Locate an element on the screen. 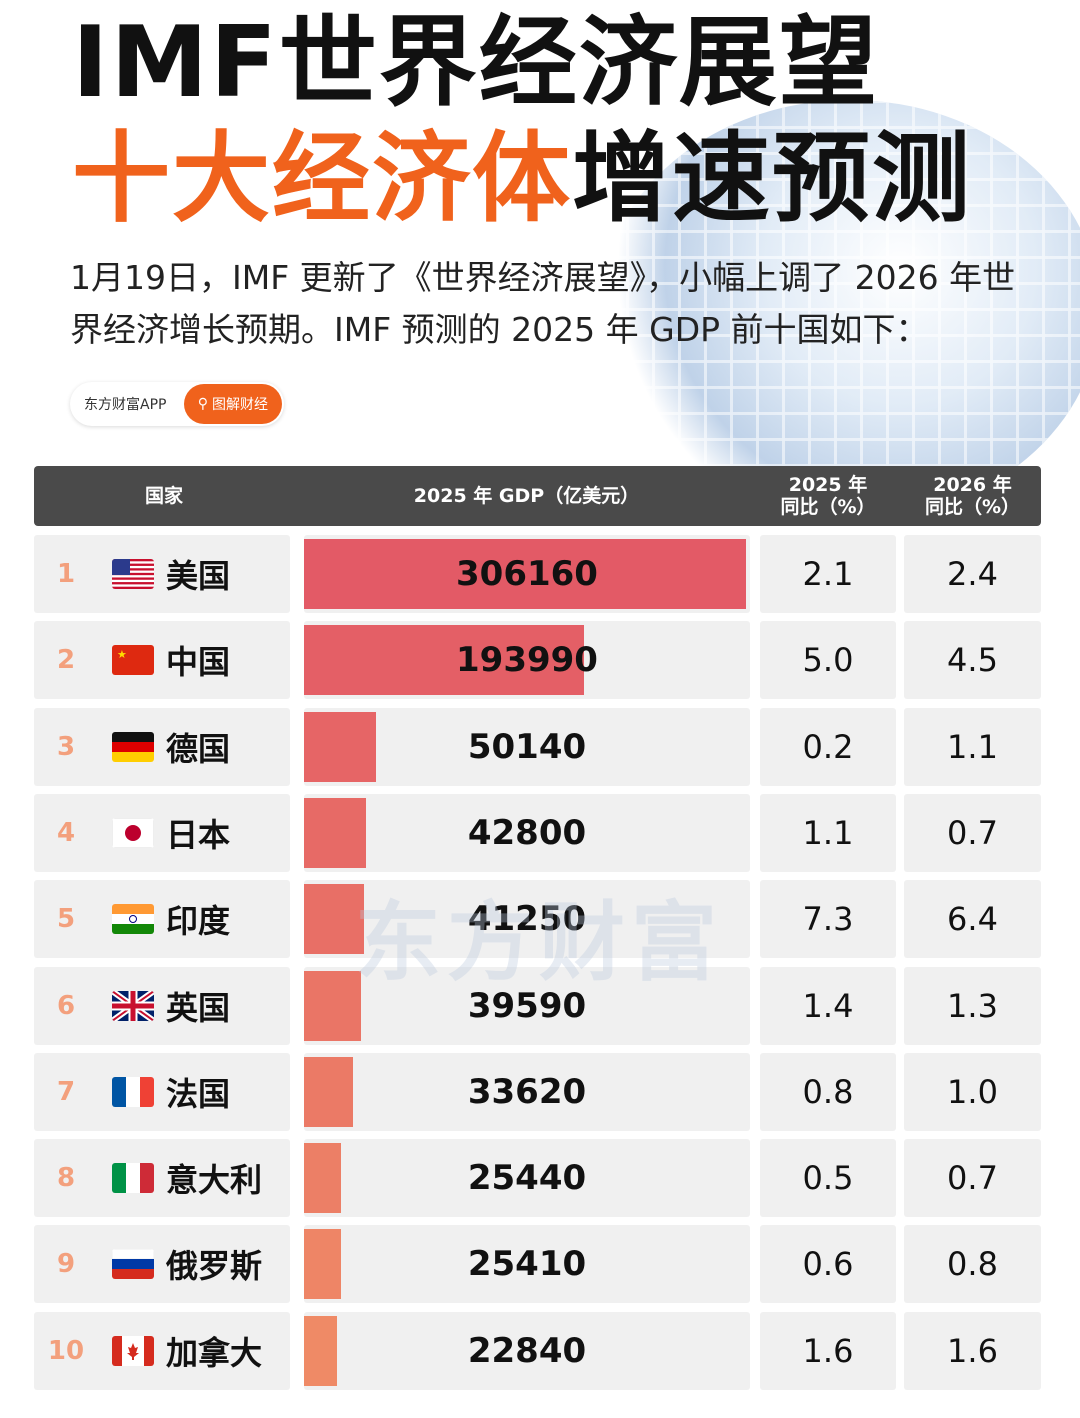  growth-2026-value: 1.1 is located at coordinates (972, 746).